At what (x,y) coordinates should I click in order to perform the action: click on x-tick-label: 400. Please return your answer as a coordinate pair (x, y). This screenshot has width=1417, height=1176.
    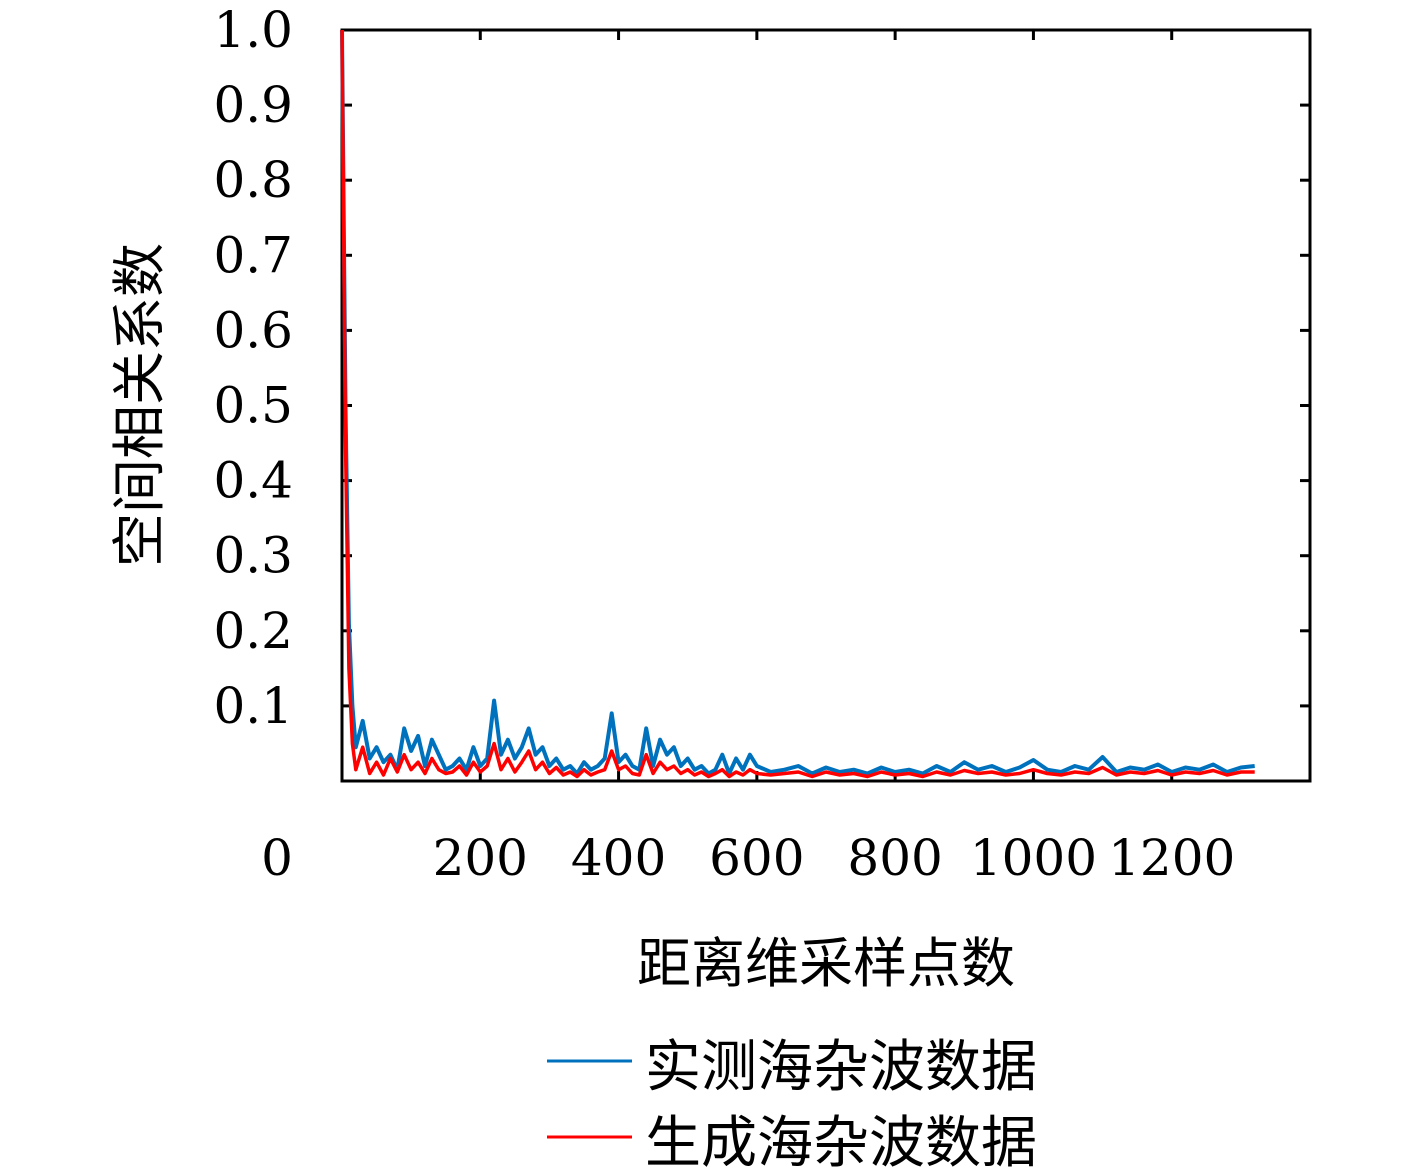
    Looking at the image, I should click on (618, 858).